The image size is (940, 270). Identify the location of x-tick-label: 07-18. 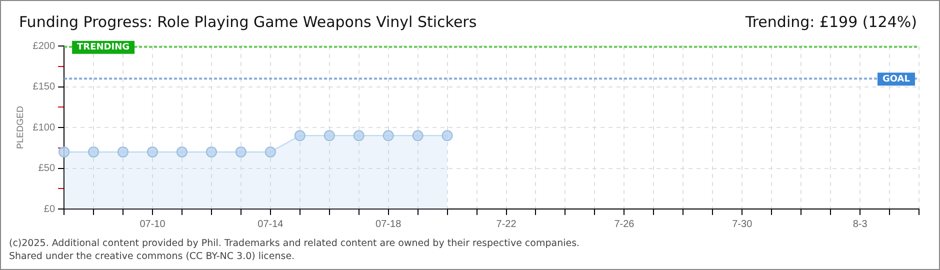
(389, 224).